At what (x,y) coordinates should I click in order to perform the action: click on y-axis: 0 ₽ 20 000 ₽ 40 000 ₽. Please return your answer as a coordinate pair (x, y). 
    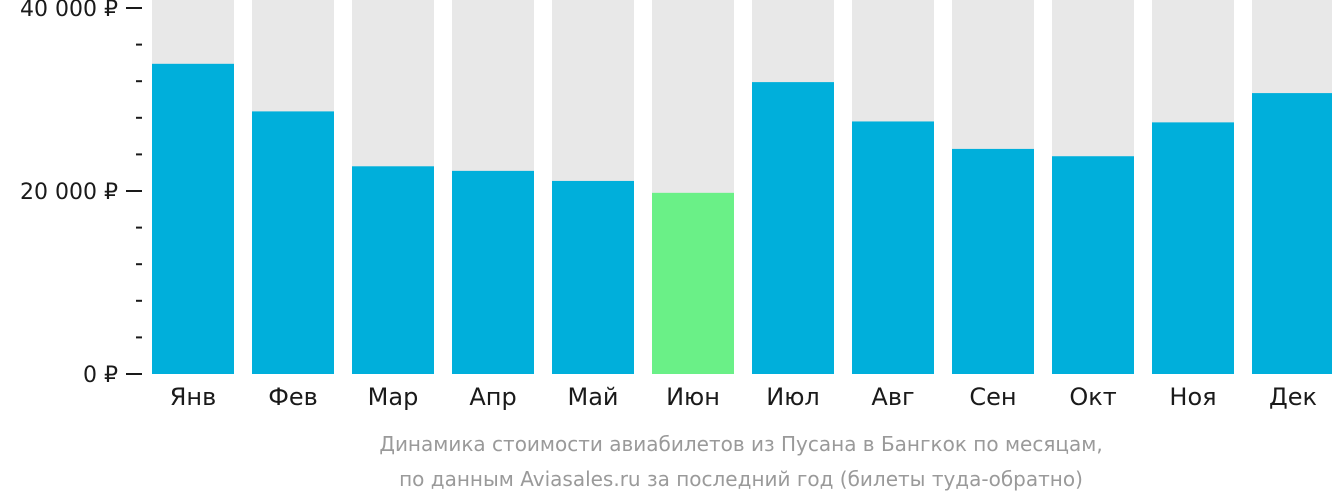
    Looking at the image, I should click on (81, 194).